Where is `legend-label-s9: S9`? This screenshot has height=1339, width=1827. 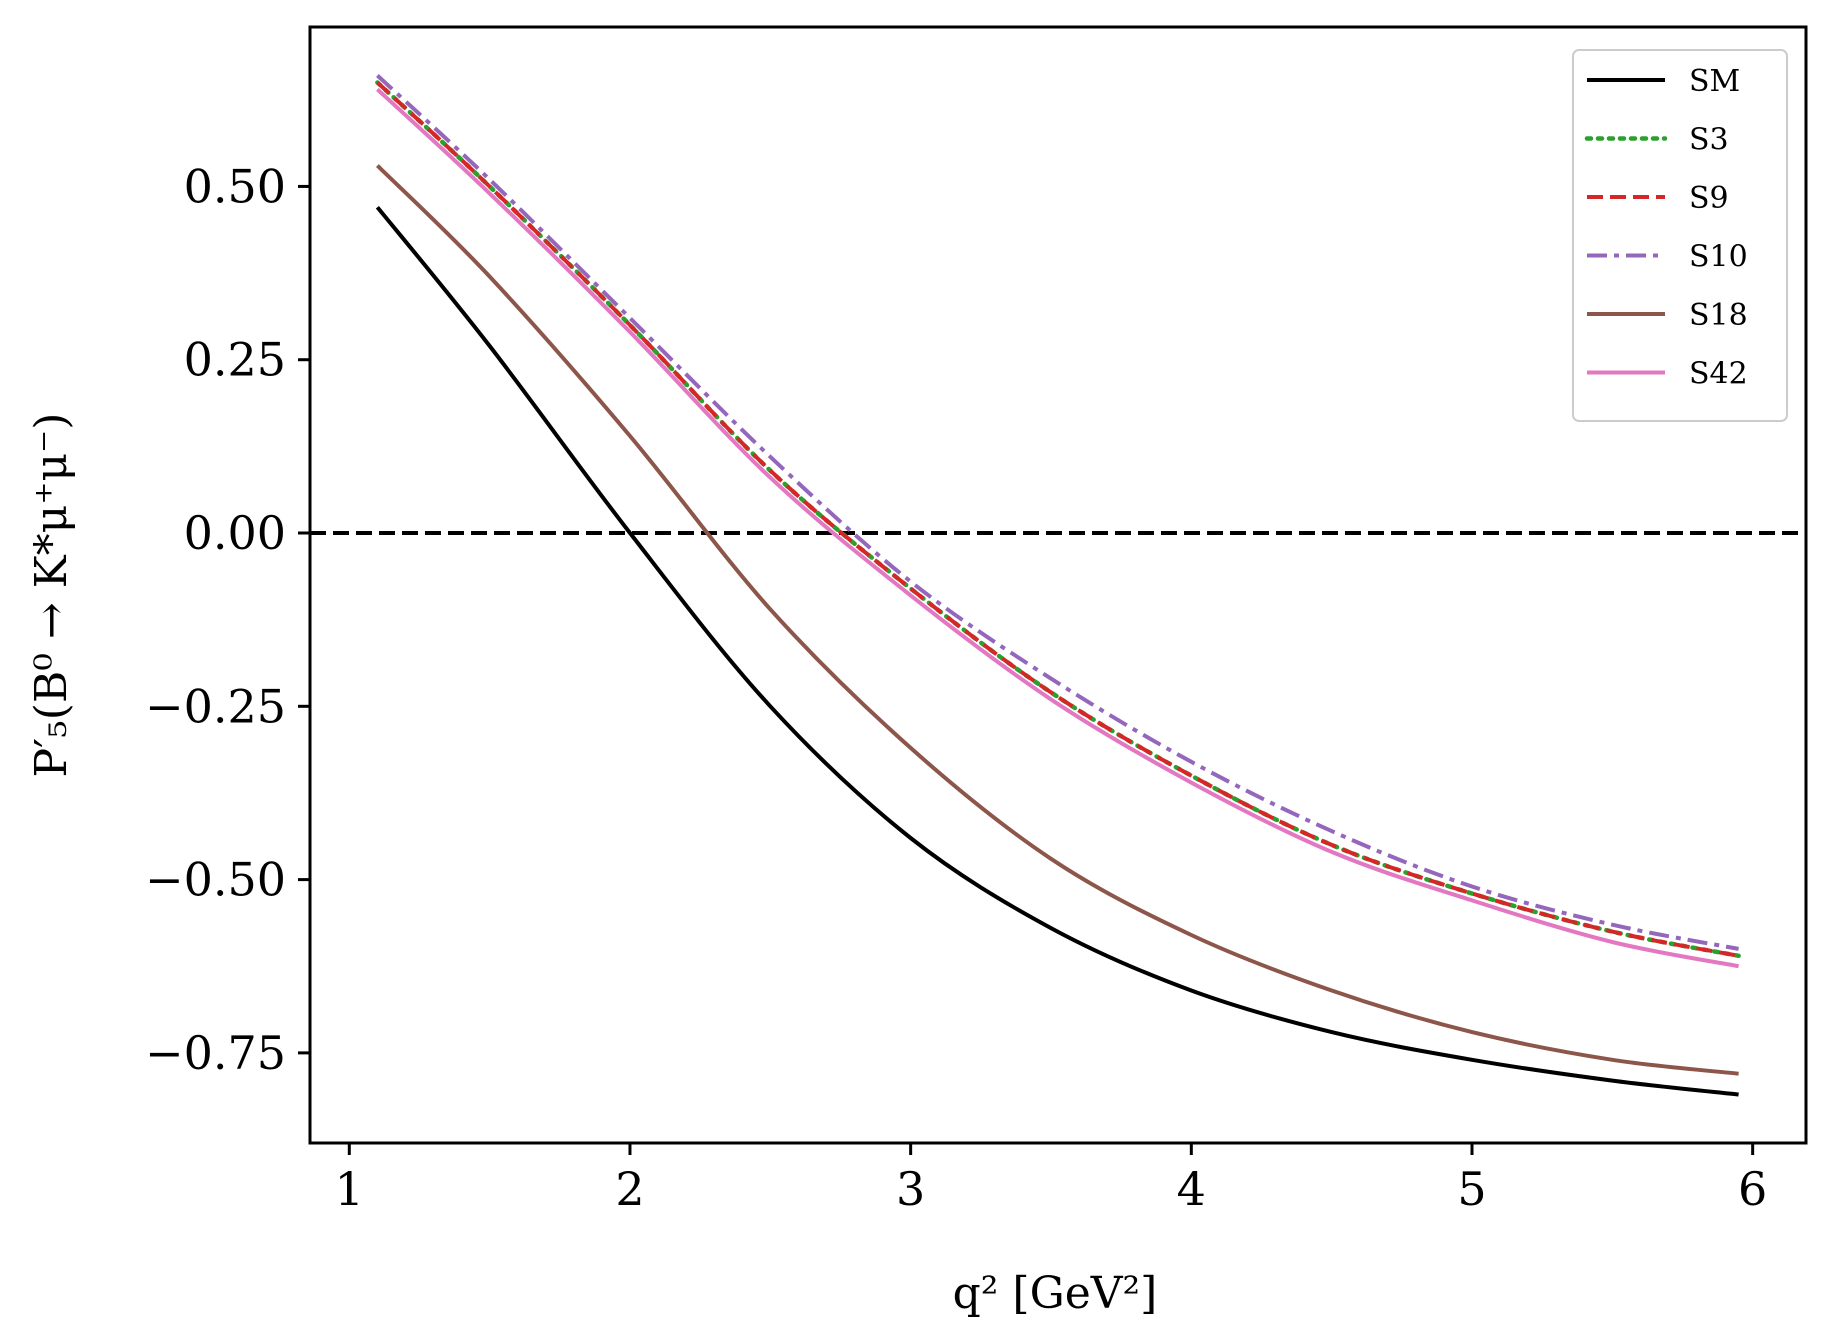 legend-label-s9: S9 is located at coordinates (1709, 198).